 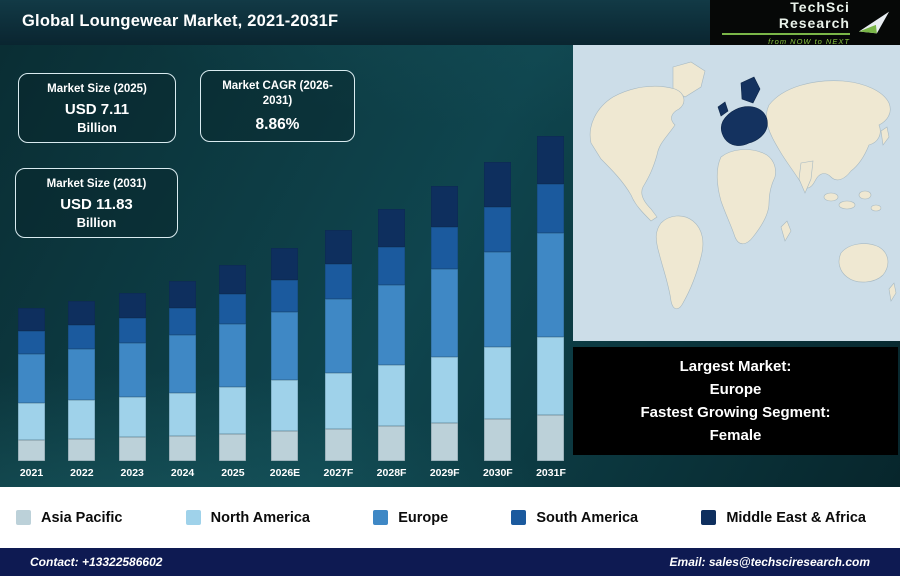 What do you see at coordinates (31, 473) in the screenshot?
I see `x-axis-label: 2021` at bounding box center [31, 473].